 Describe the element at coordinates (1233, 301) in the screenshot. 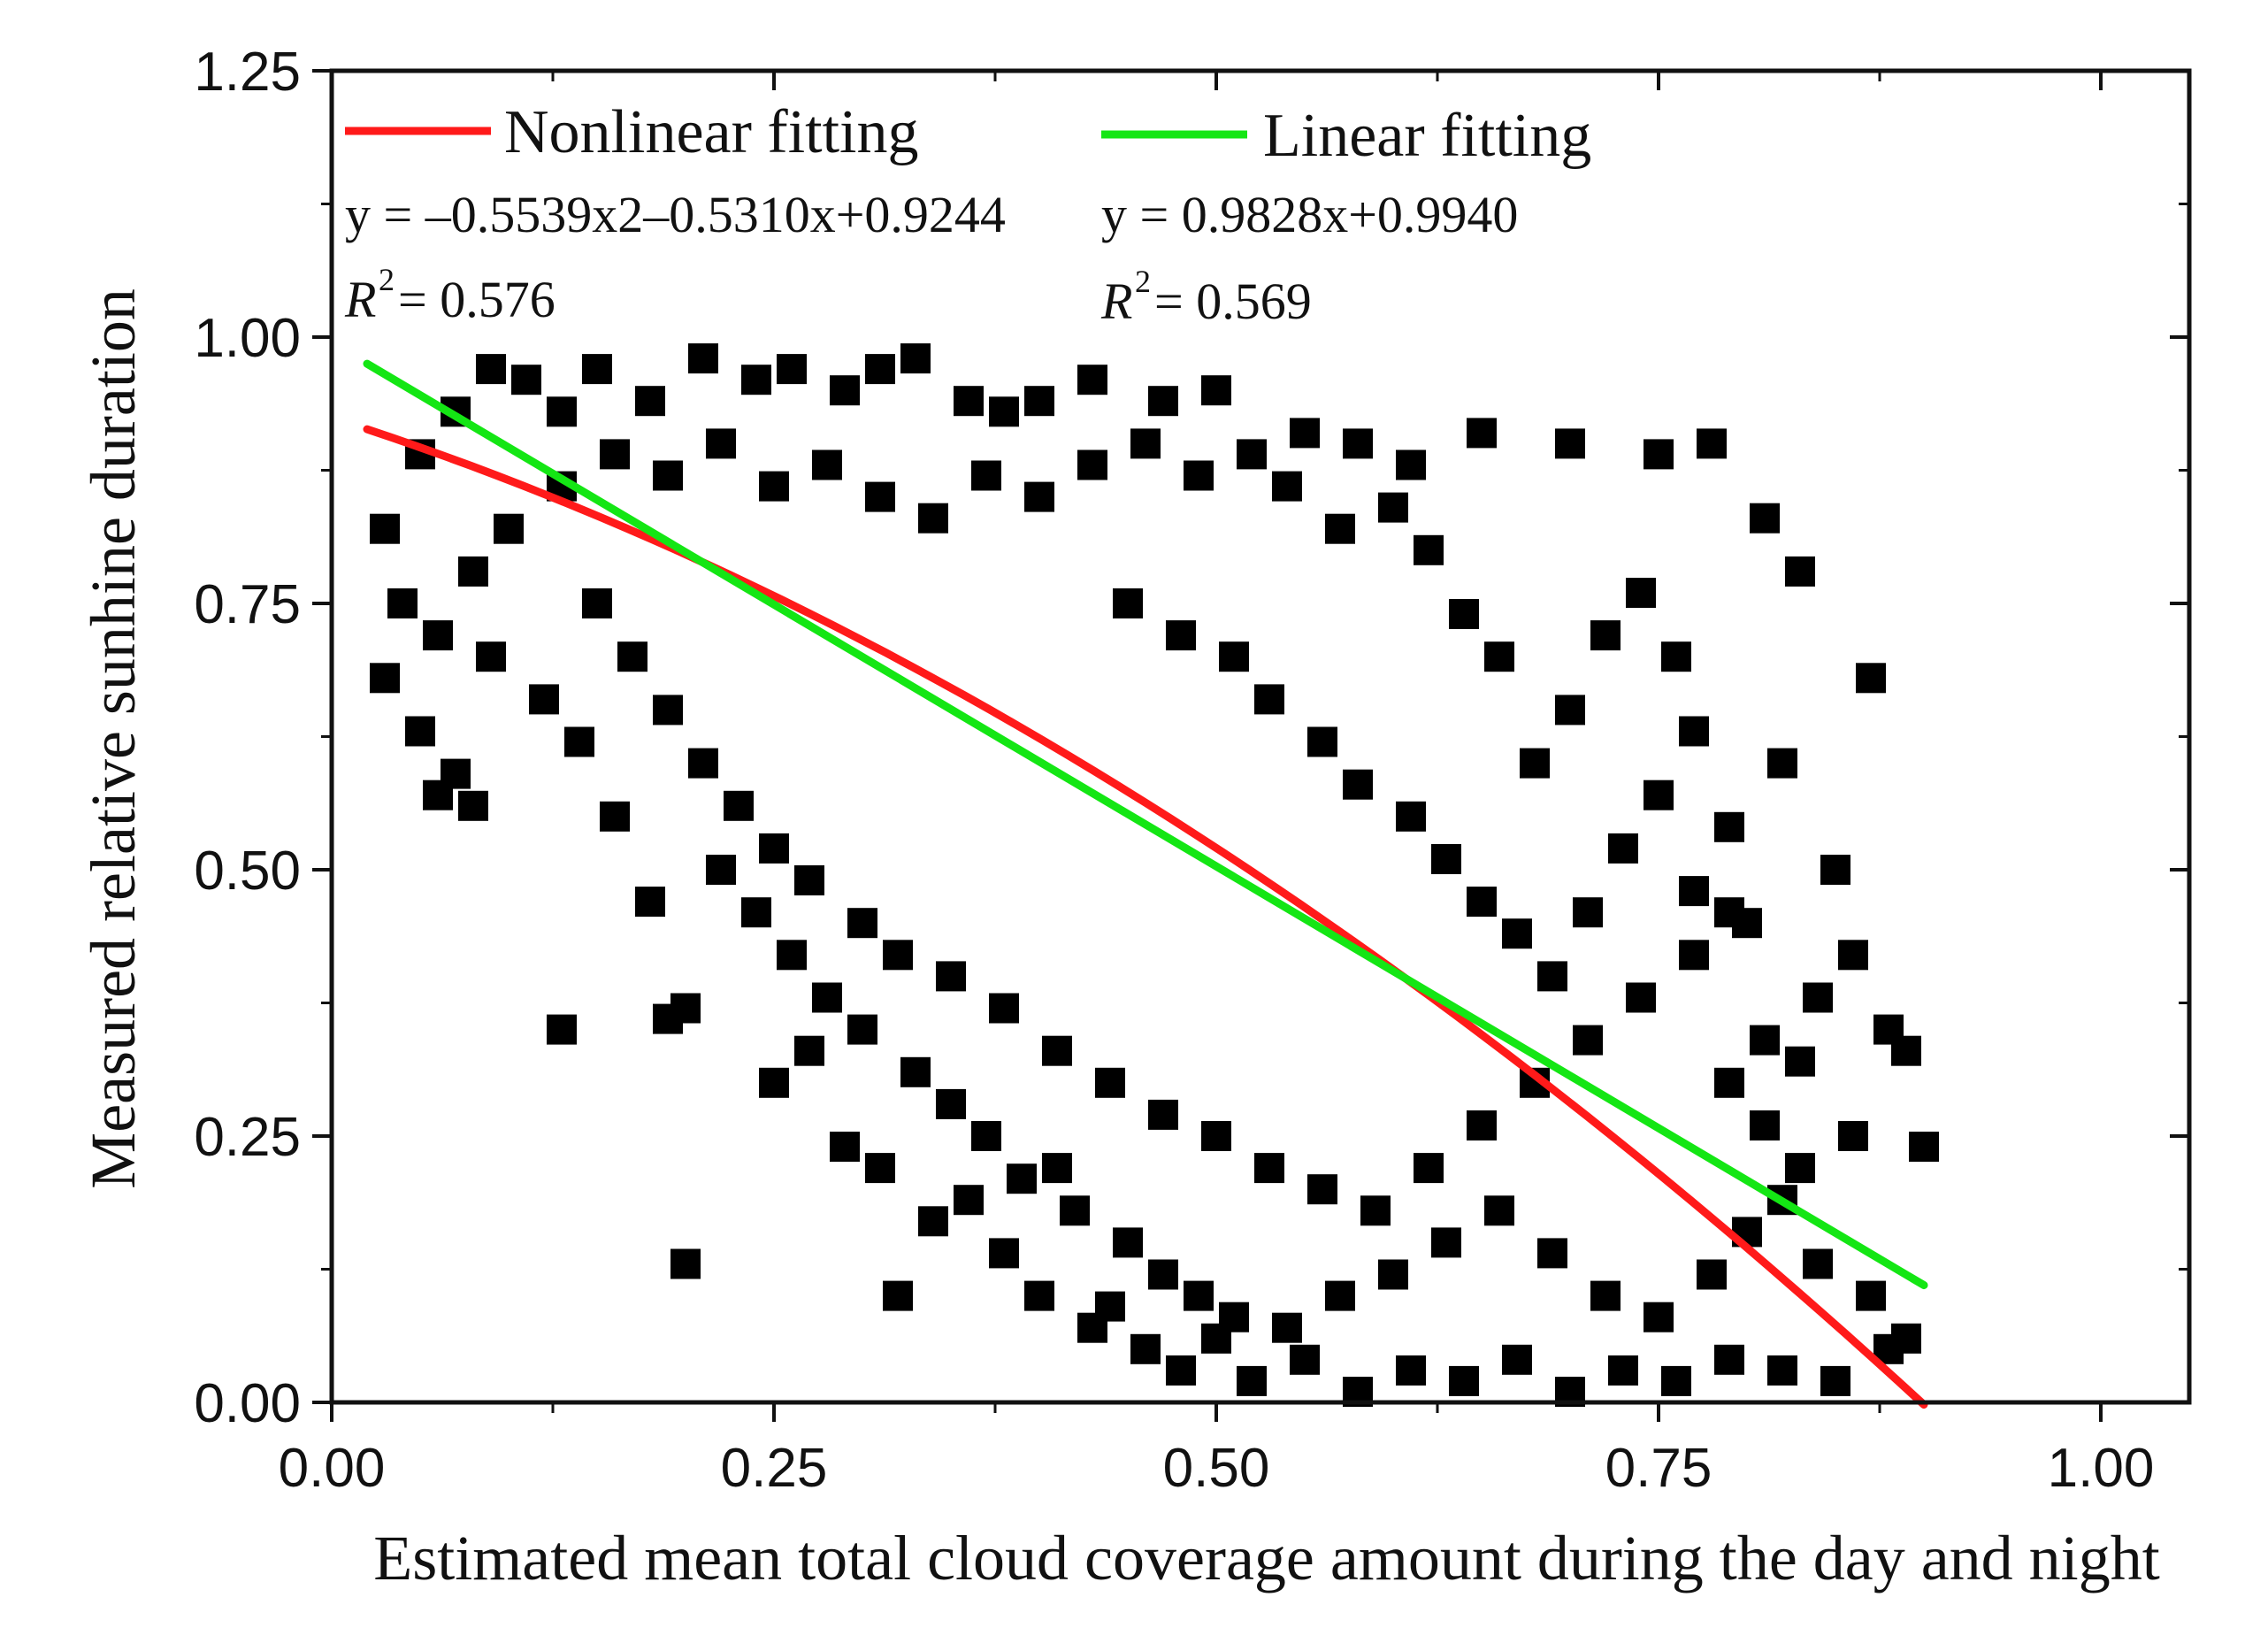

I see `r2-value-linear: = 0.569` at that location.